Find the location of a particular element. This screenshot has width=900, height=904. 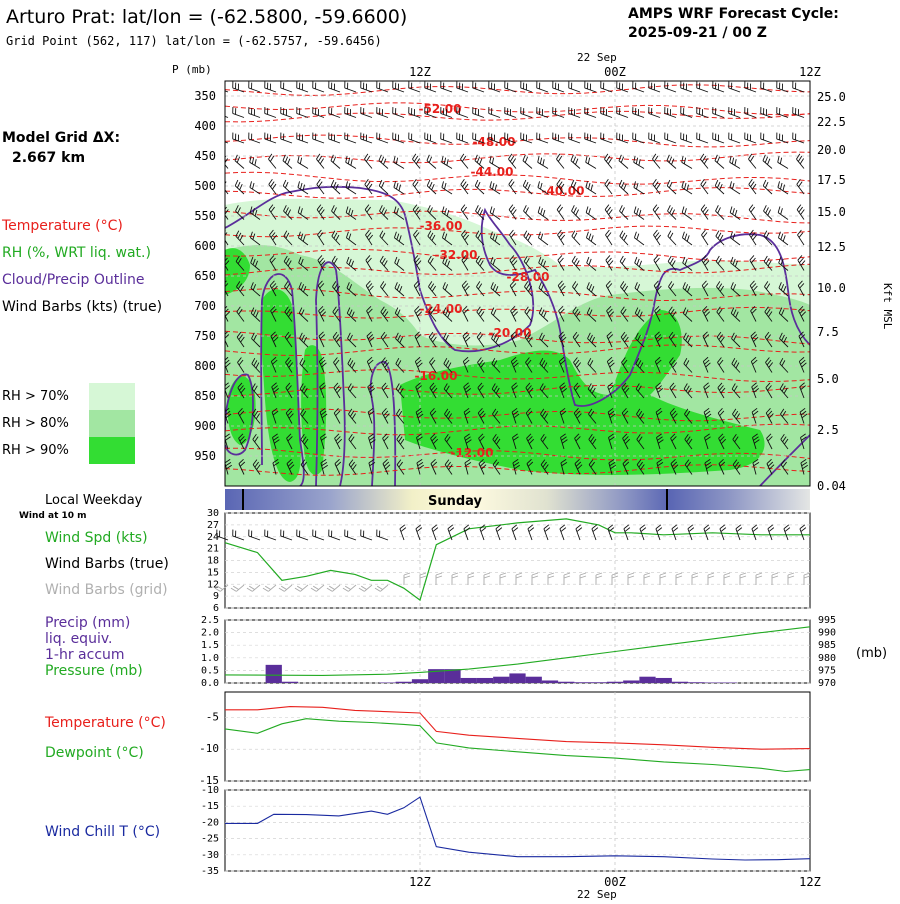

date-bottom: 22 Sep is located at coordinates (597, 894).